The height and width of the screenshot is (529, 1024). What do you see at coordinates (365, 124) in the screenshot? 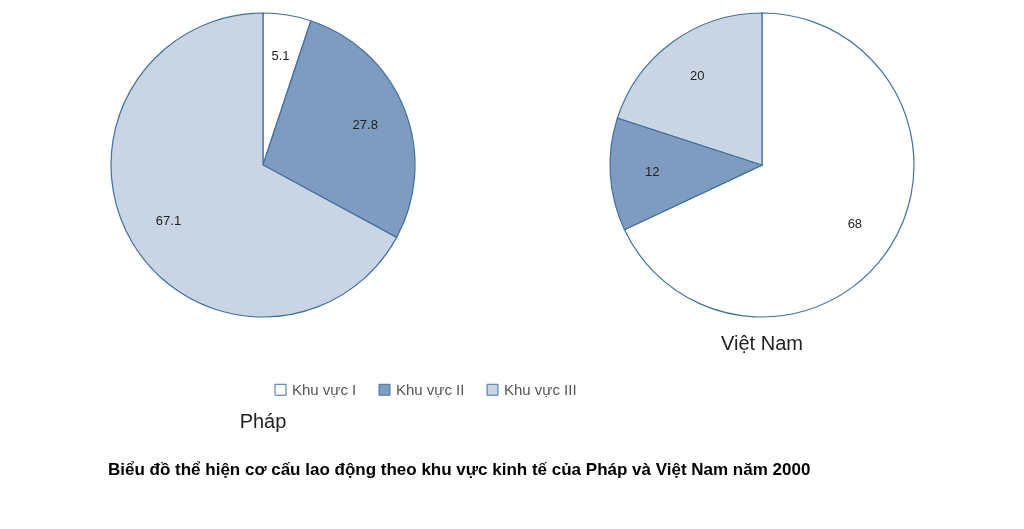
I see `data-label: 27.8` at bounding box center [365, 124].